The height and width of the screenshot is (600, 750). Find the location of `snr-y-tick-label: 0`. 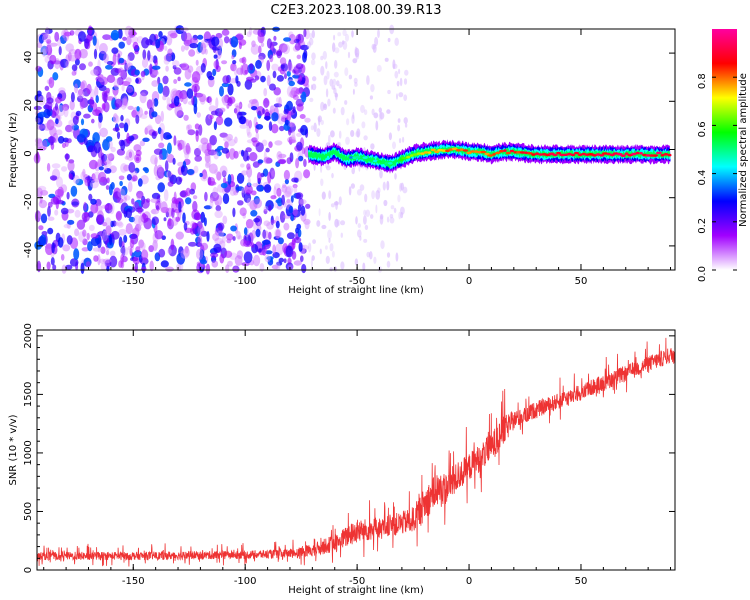

snr-y-tick-label: 0 is located at coordinates (28, 570).